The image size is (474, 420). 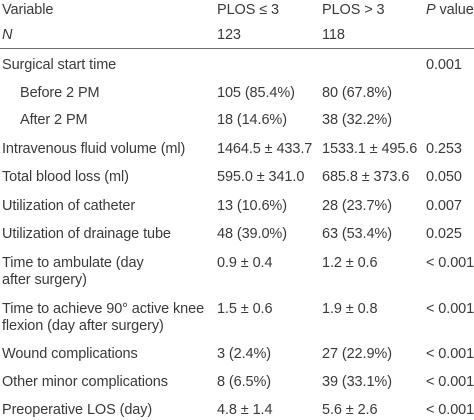 What do you see at coordinates (59, 65) in the screenshot?
I see `row-label: Surgical start time` at bounding box center [59, 65].